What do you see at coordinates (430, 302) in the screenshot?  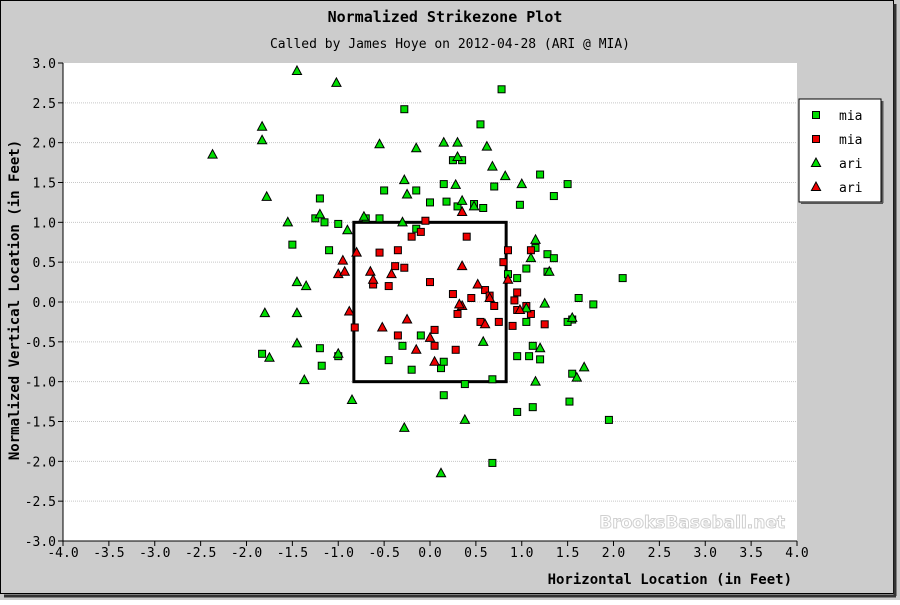 I see `strike-zone-box` at bounding box center [430, 302].